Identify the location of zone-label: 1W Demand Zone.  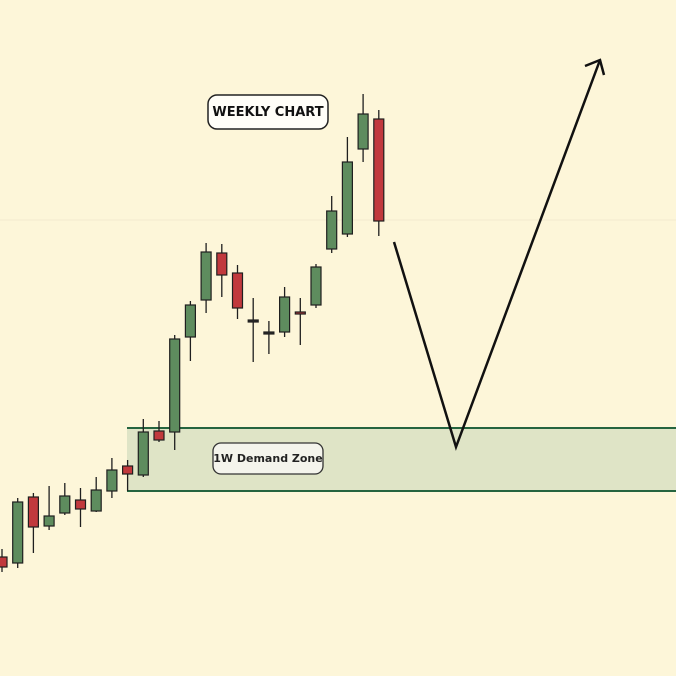
(267, 458).